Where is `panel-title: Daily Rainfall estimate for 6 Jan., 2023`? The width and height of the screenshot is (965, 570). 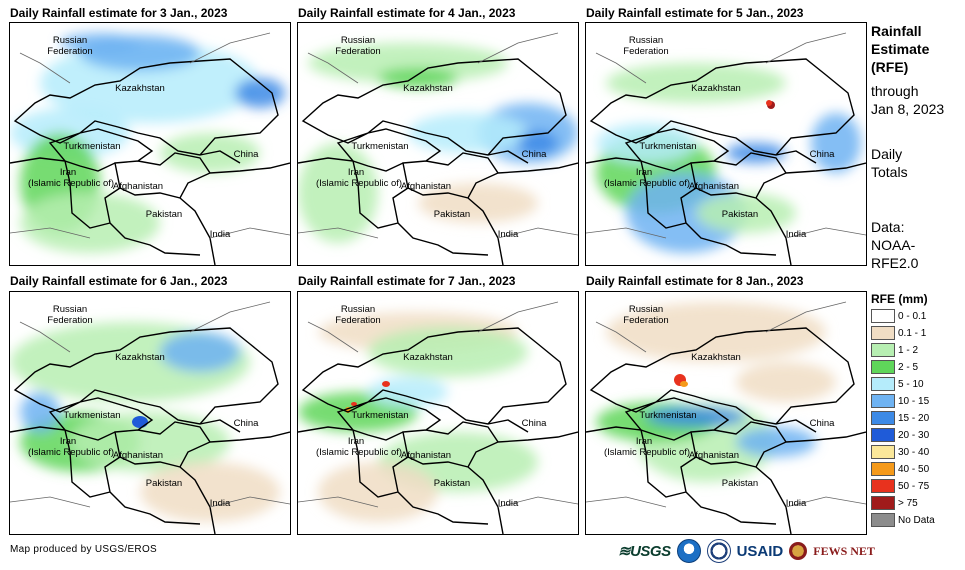 panel-title: Daily Rainfall estimate for 6 Jan., 2023 is located at coordinates (119, 281).